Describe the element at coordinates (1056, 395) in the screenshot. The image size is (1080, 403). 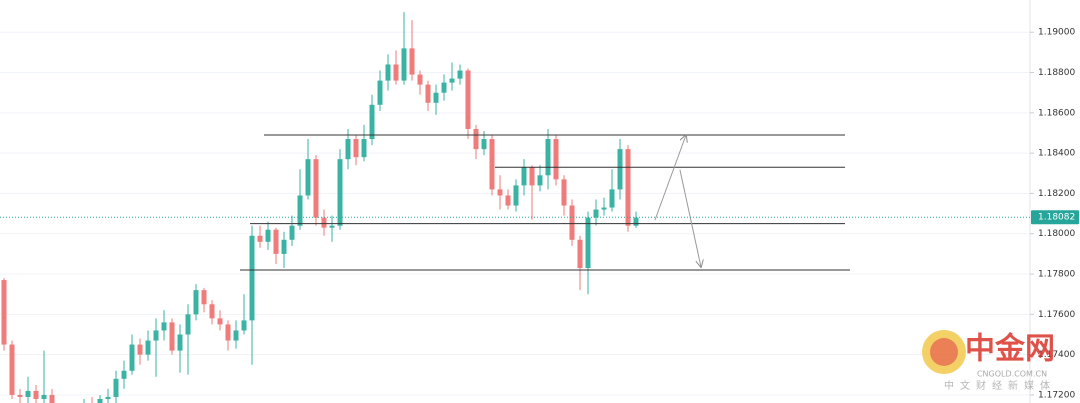
I see `y-tick-label: 1.17200` at that location.